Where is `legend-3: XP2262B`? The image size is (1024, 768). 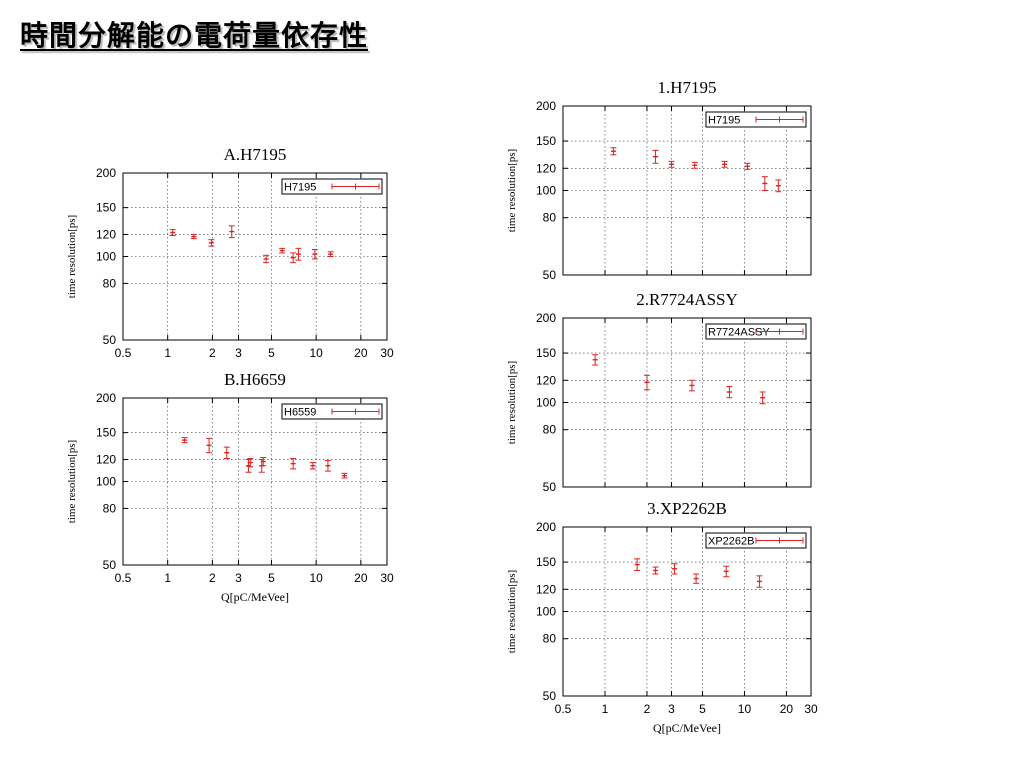
legend-3: XP2262B is located at coordinates (756, 540).